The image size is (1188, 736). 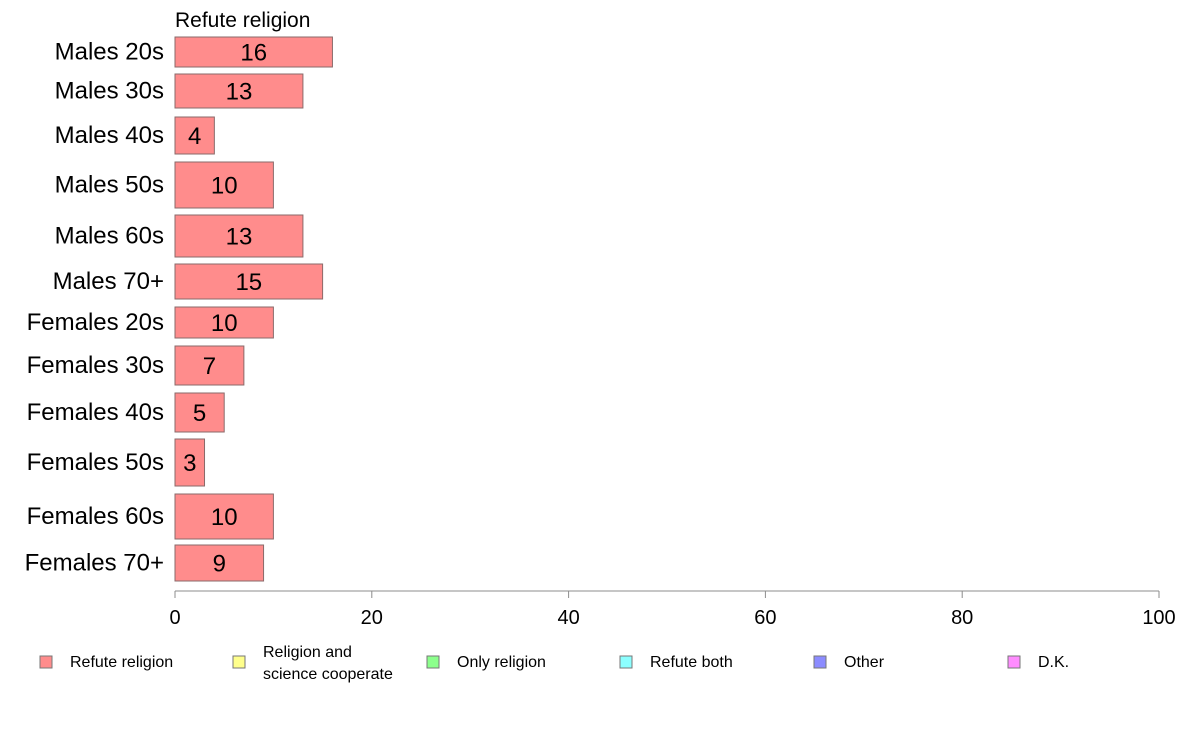 I want to click on x-axis: 0 20 40 60 80 100, so click(x=672, y=609).